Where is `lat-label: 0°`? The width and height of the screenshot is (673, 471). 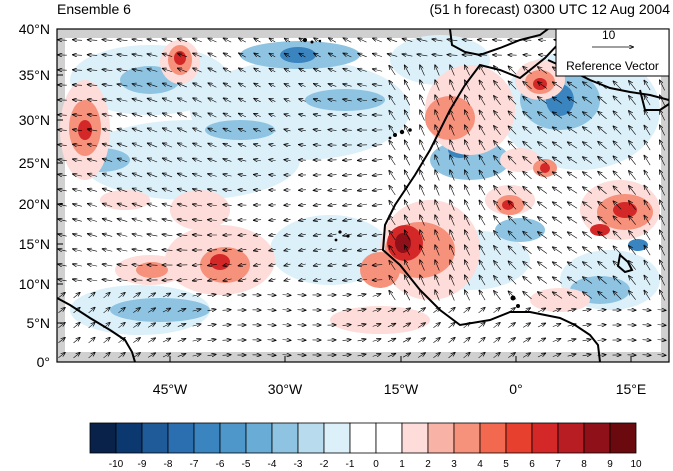 lat-label: 0° is located at coordinates (43, 362).